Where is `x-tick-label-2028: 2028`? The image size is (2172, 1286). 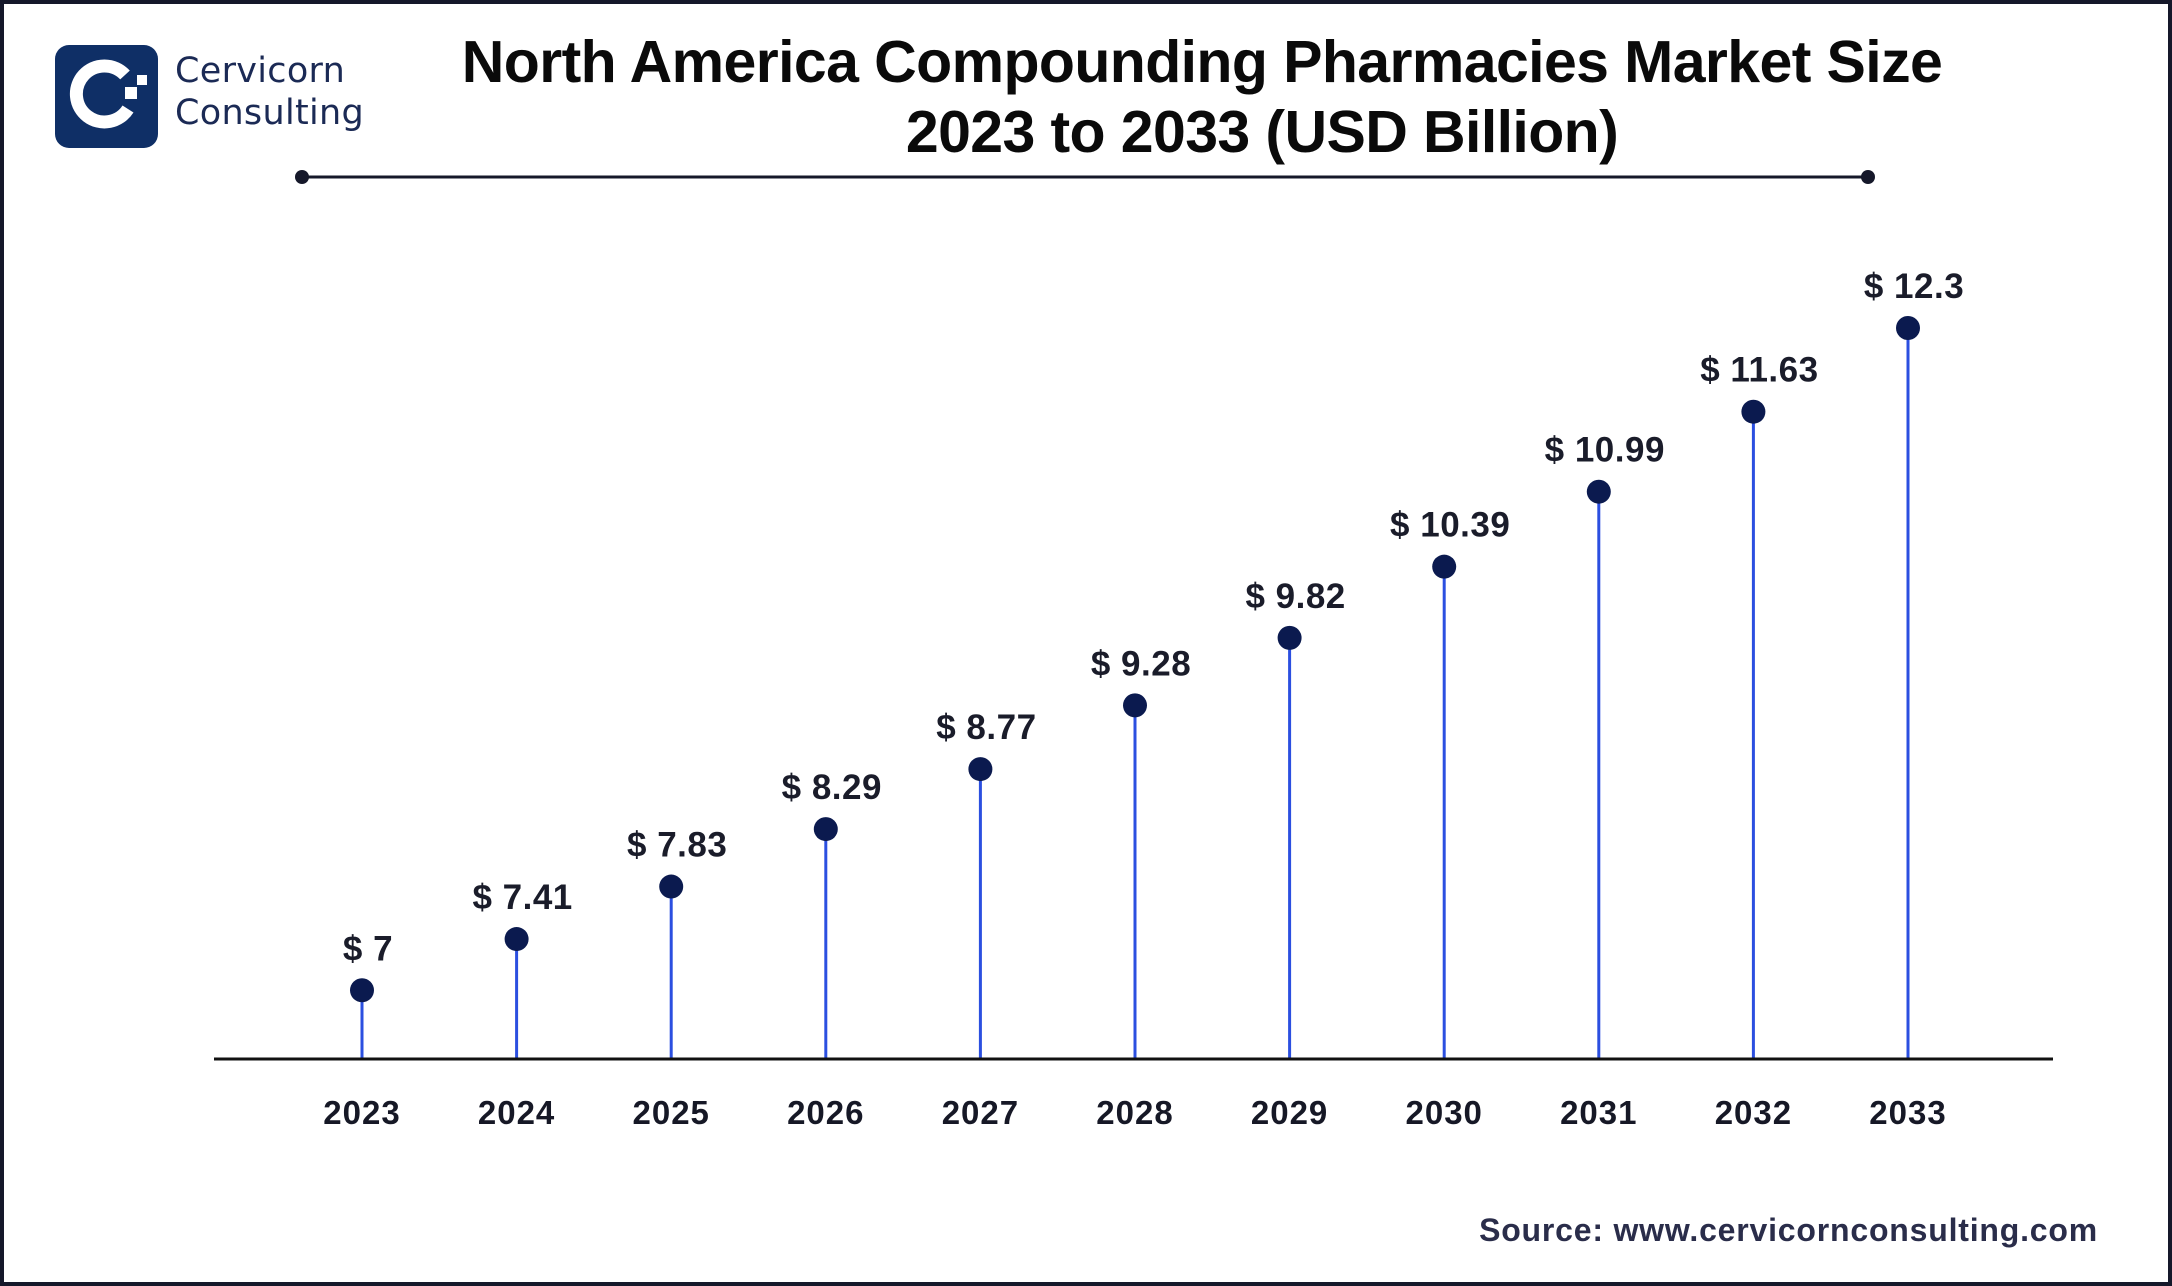
x-tick-label-2028: 2028 is located at coordinates (1134, 1112).